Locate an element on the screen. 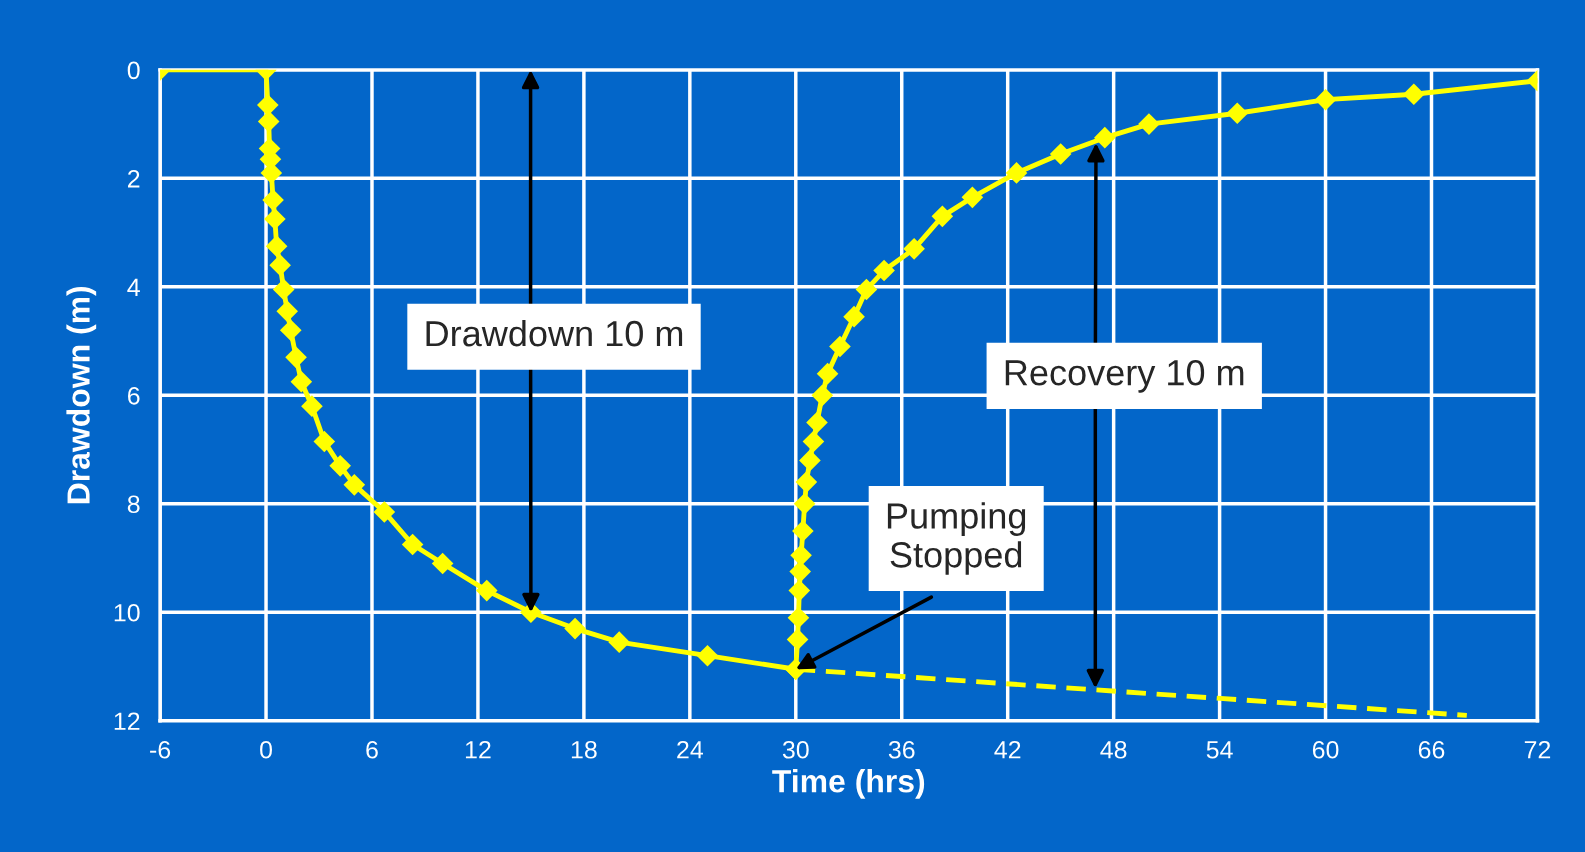  y-tick-label: 2 is located at coordinates (134, 178).